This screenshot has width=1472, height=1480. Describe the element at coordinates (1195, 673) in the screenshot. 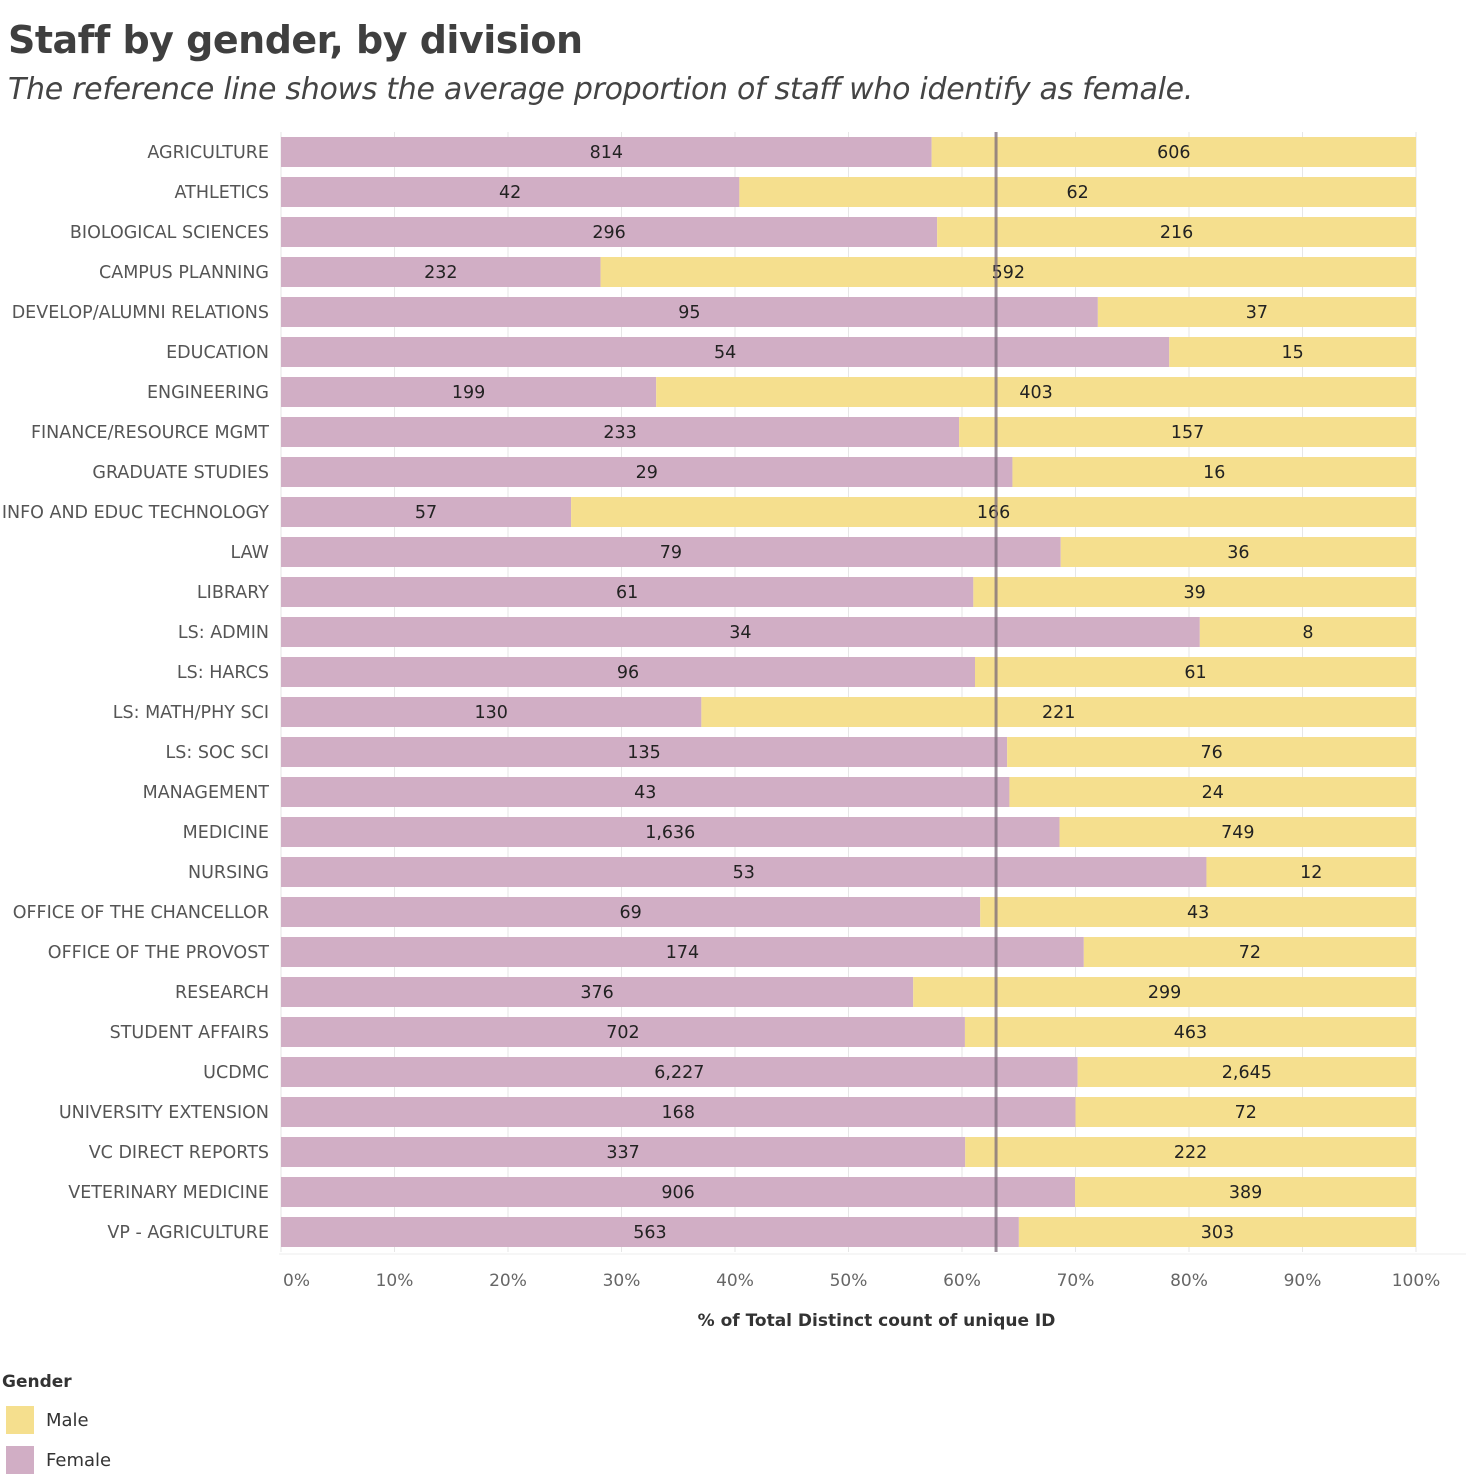

I see `data-label-male: 61` at that location.